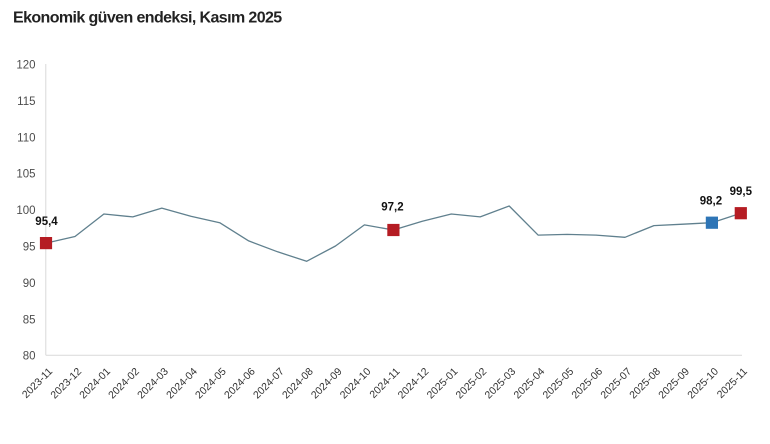  What do you see at coordinates (29, 320) in the screenshot?
I see `svg-text: 85` at bounding box center [29, 320].